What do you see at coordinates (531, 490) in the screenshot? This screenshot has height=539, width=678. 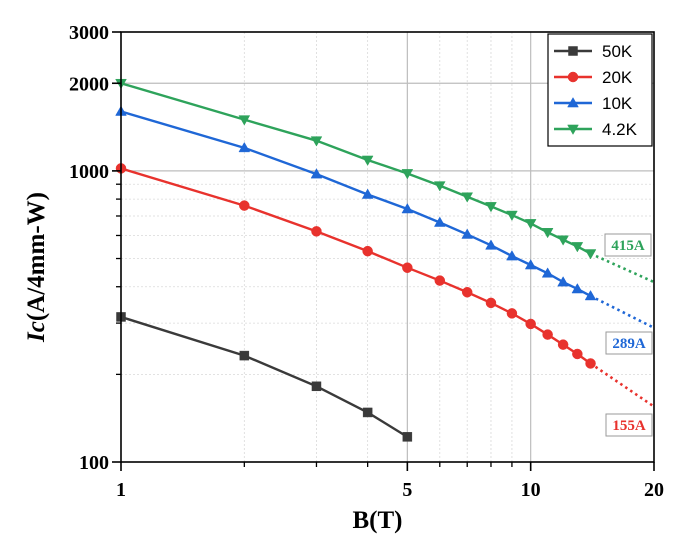 I see `x-tick-label: 10` at bounding box center [531, 490].